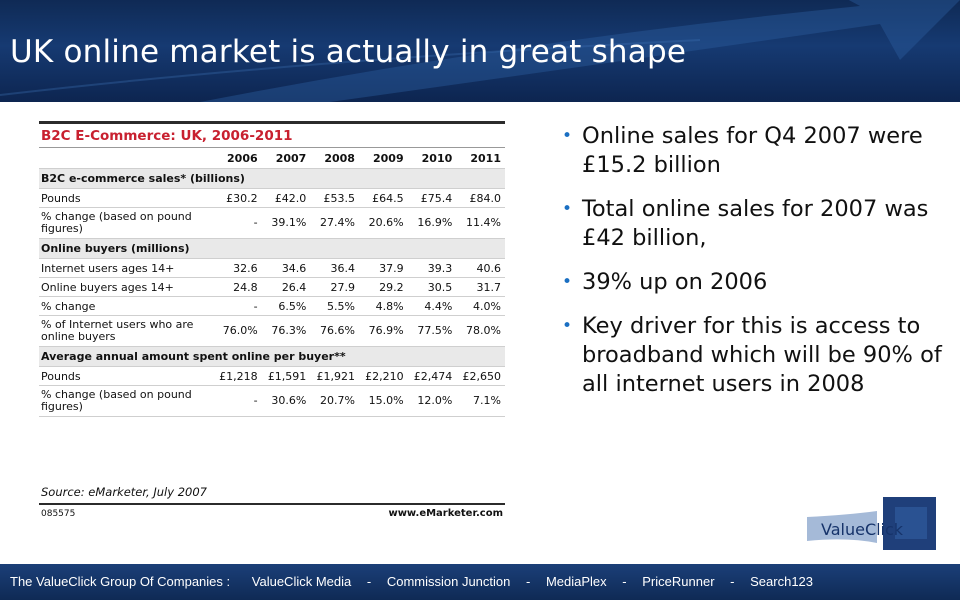  Describe the element at coordinates (862, 529) in the screenshot. I see `logo-text: ValueClick` at that location.